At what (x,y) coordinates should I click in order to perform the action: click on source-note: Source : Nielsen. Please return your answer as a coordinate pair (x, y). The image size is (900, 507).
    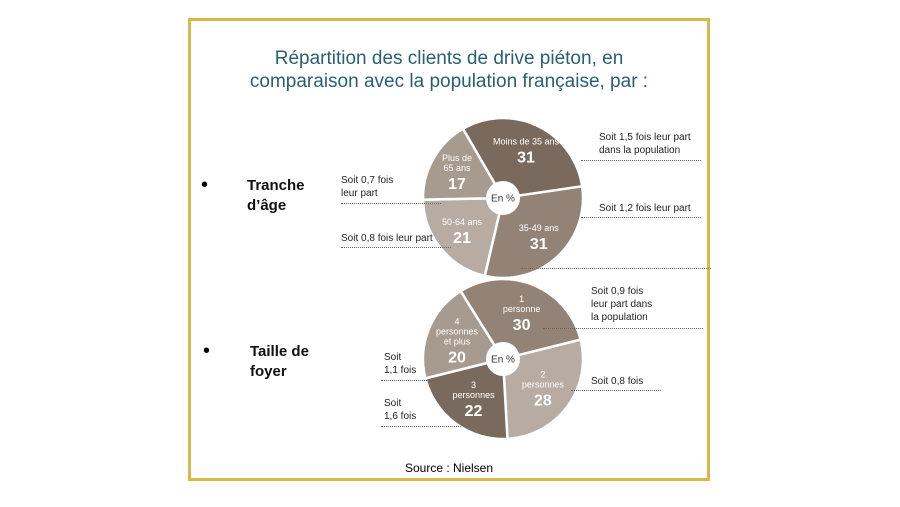
    Looking at the image, I should click on (449, 468).